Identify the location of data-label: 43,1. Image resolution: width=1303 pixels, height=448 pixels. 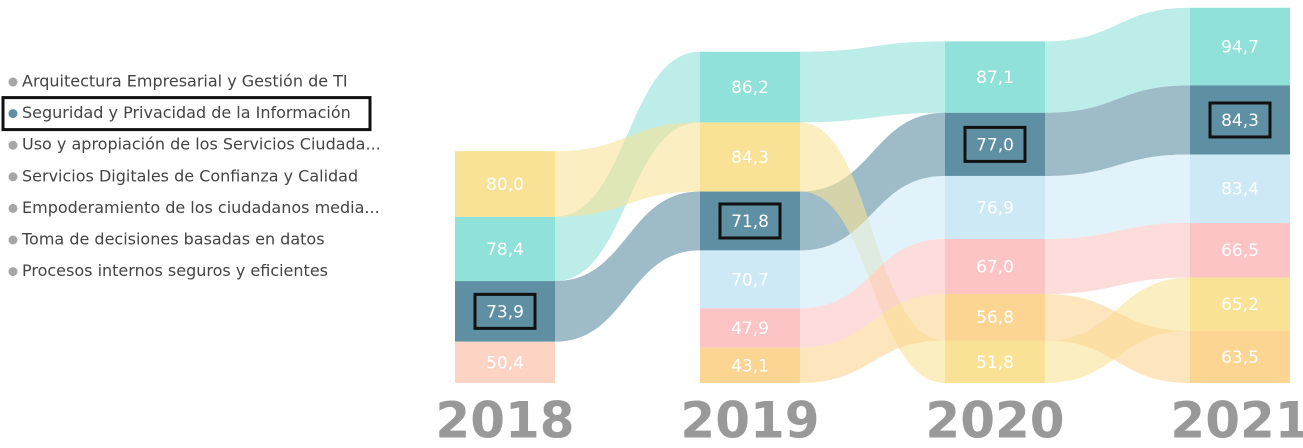
(750, 366).